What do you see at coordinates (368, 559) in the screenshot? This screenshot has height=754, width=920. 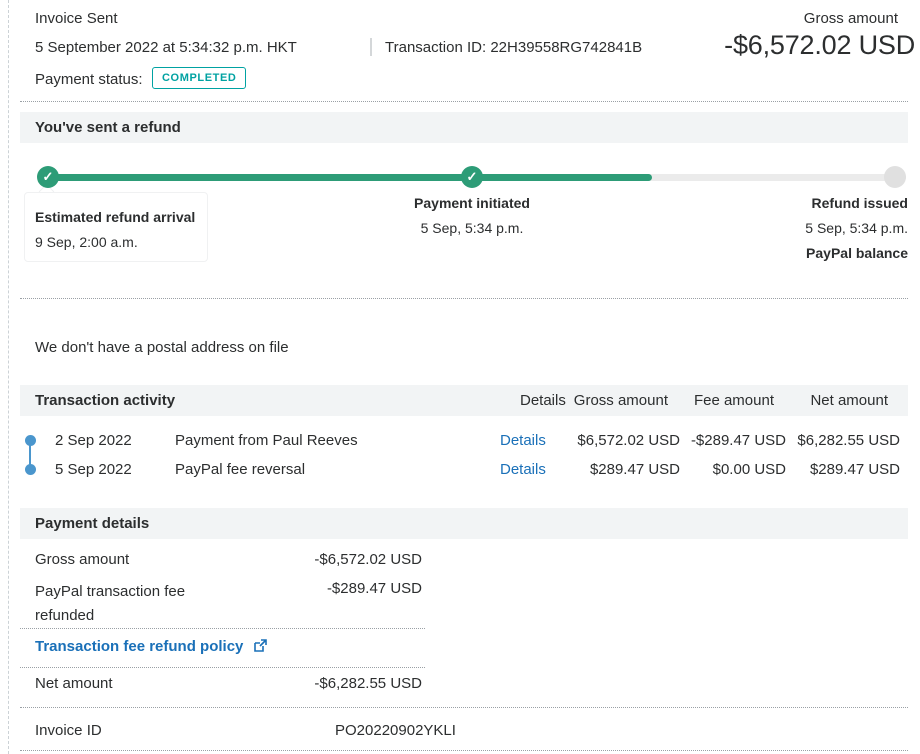 I see `pd-gross-value: -$6,572.02 USD` at bounding box center [368, 559].